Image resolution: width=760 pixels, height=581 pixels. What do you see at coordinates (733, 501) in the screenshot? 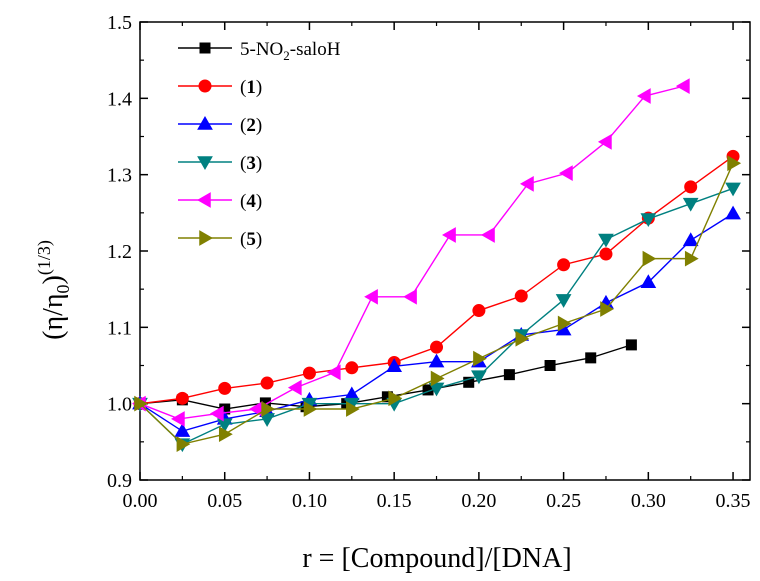
I see `x-tick-label: 0.35` at bounding box center [733, 501].